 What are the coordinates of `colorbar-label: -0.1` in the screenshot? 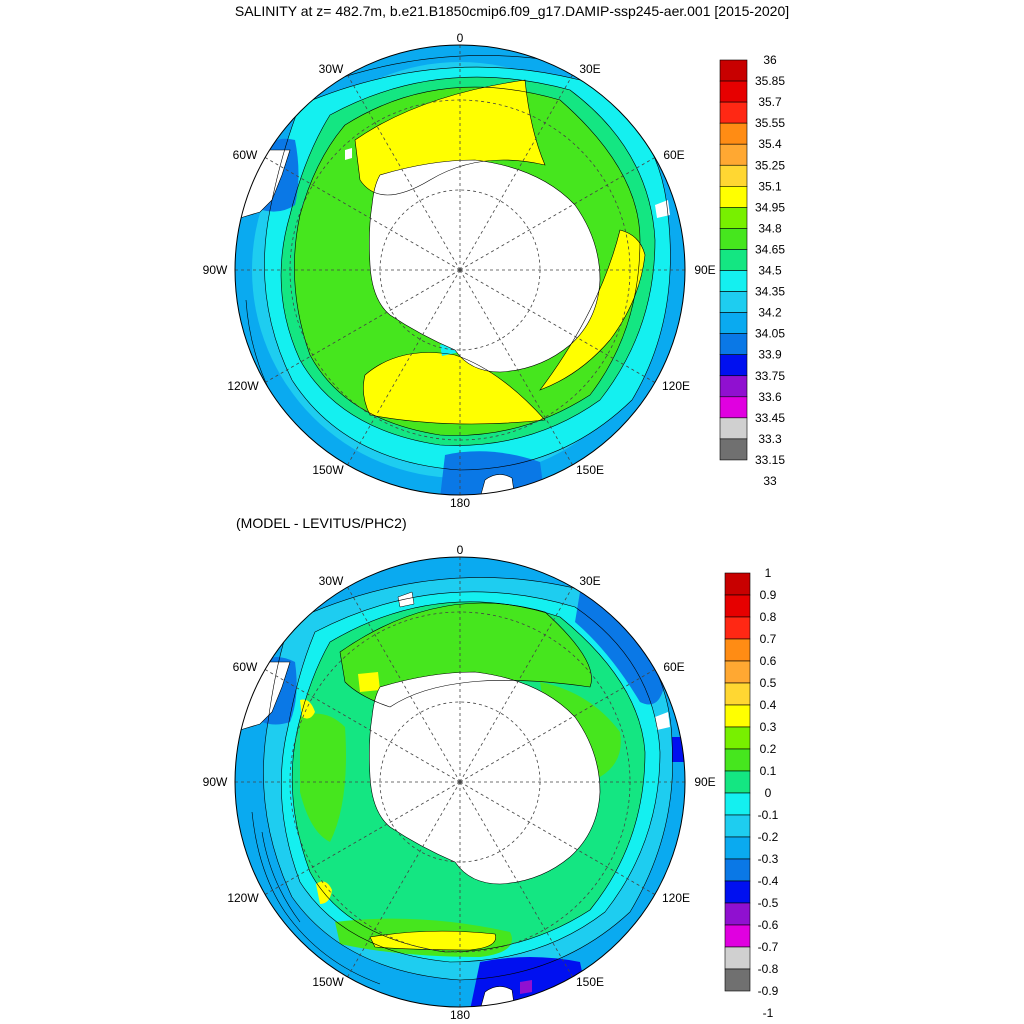 It's located at (768, 815).